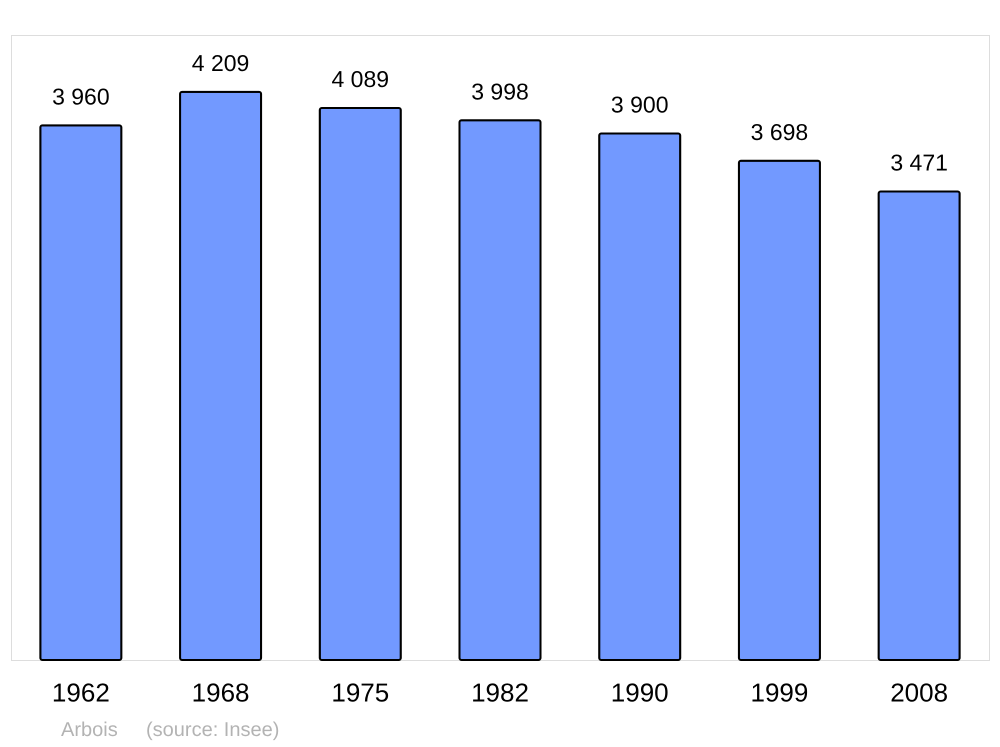 The width and height of the screenshot is (1000, 747). I want to click on x-tick-label: 1982, so click(500, 693).